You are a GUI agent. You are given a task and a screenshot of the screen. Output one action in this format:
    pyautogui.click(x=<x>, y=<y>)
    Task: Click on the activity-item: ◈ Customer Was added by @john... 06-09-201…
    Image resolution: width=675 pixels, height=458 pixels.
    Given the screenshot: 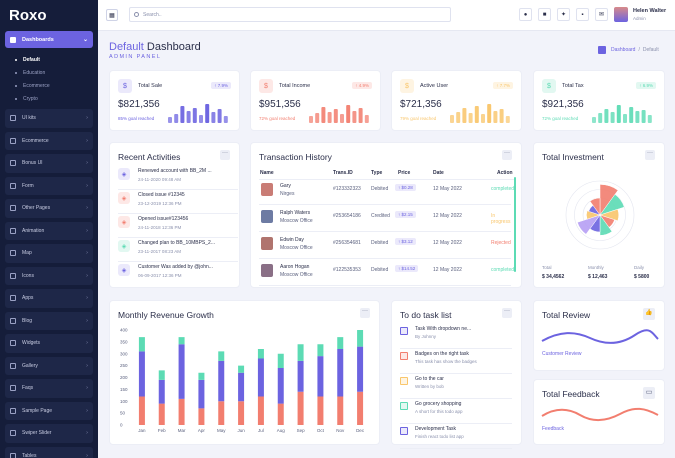 What is the action you would take?
    pyautogui.click(x=179, y=276)
    